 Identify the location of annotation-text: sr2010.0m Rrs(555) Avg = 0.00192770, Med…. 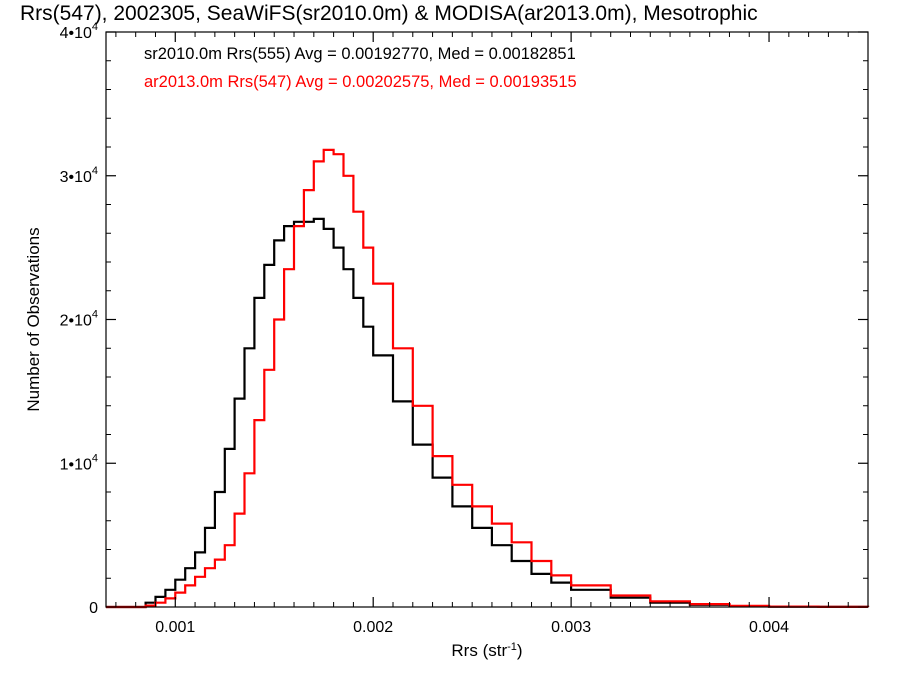
(360, 54).